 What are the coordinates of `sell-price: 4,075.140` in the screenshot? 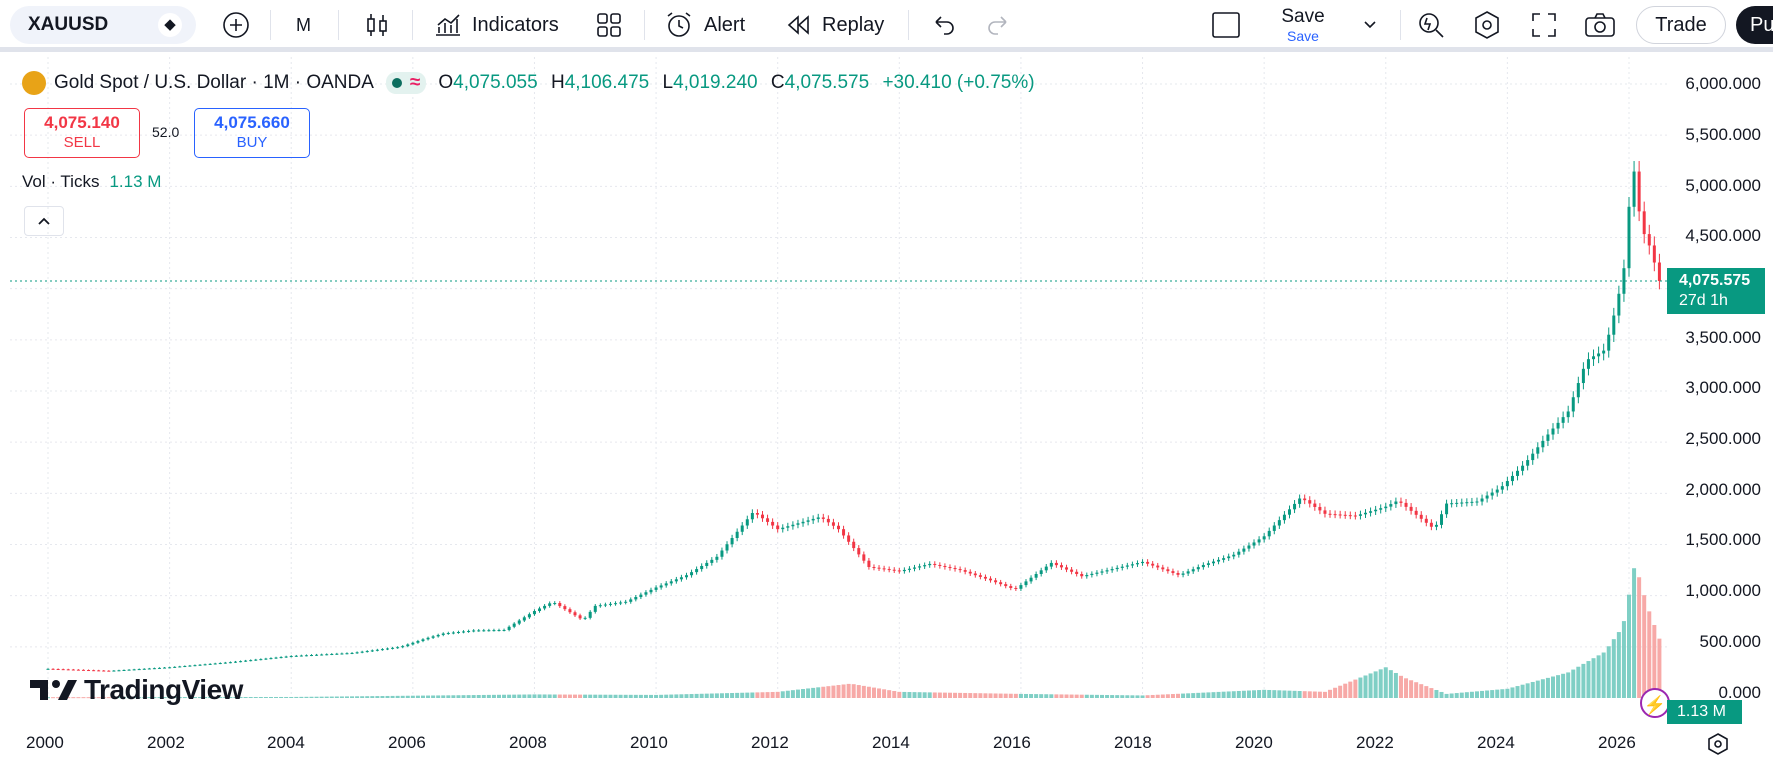 It's located at (82, 122).